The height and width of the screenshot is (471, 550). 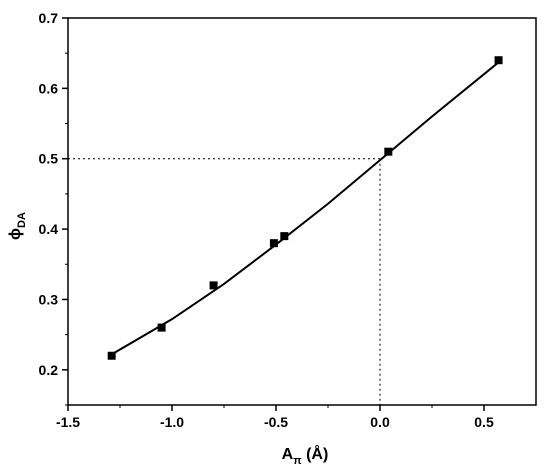 I want to click on y-tick-label: 0.5, so click(x=49, y=159).